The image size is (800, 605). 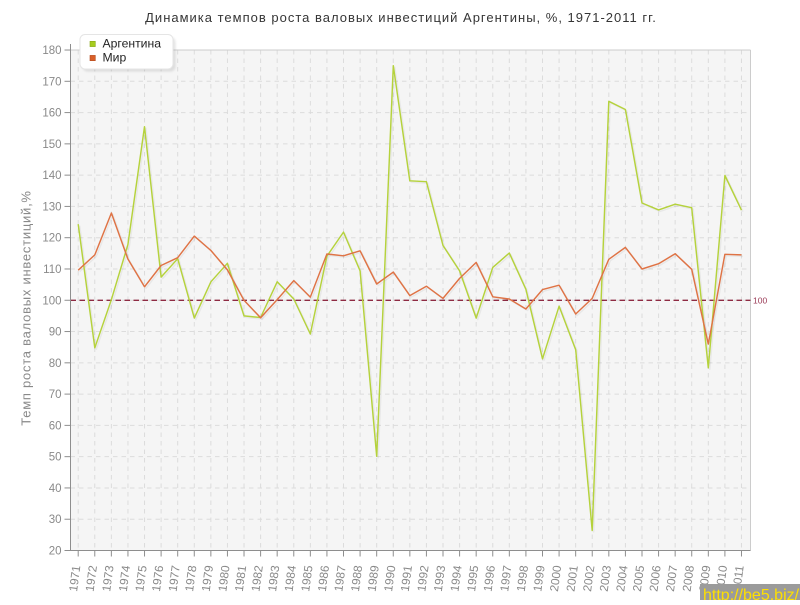 I want to click on svg-text: 1981, so click(x=240, y=579).